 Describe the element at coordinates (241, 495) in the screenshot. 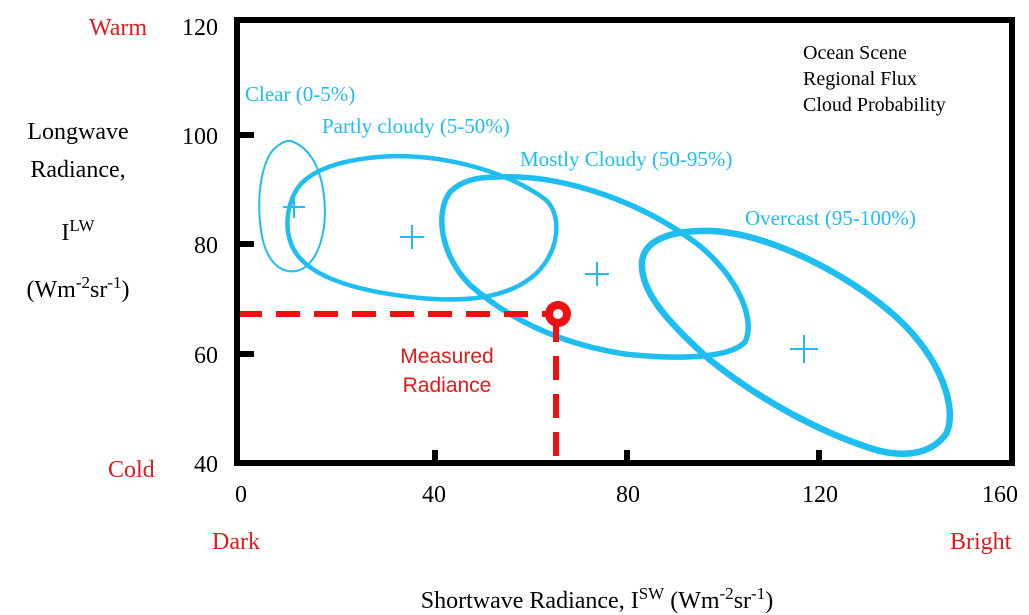

I see `x-tick-label: 0` at that location.